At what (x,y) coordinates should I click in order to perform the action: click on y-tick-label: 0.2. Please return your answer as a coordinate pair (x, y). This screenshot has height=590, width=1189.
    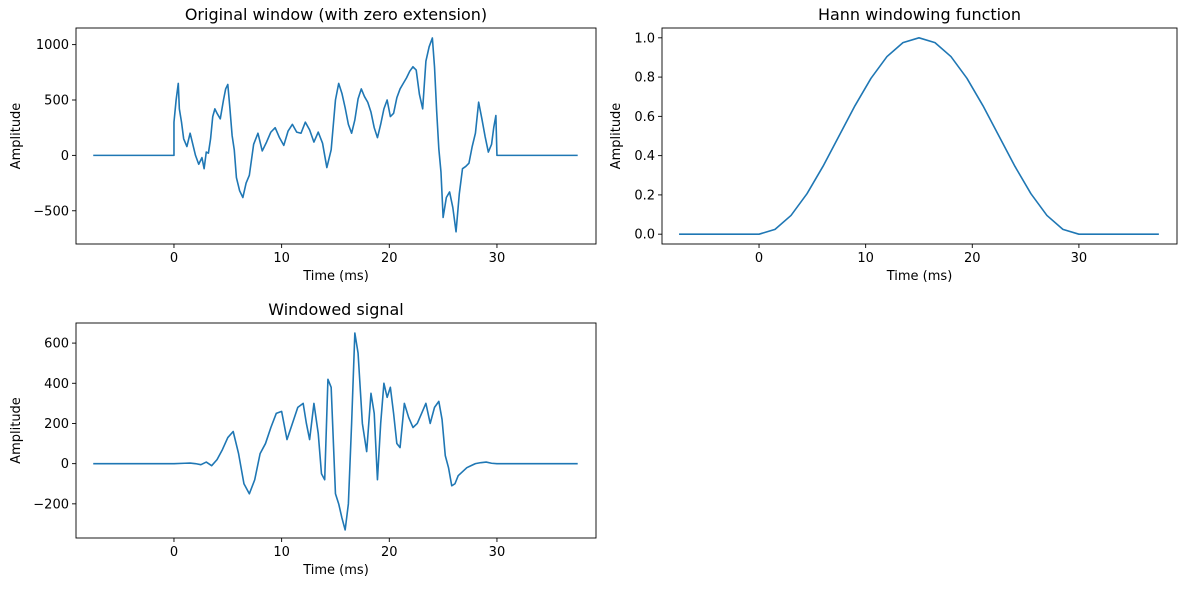
    Looking at the image, I should click on (644, 195).